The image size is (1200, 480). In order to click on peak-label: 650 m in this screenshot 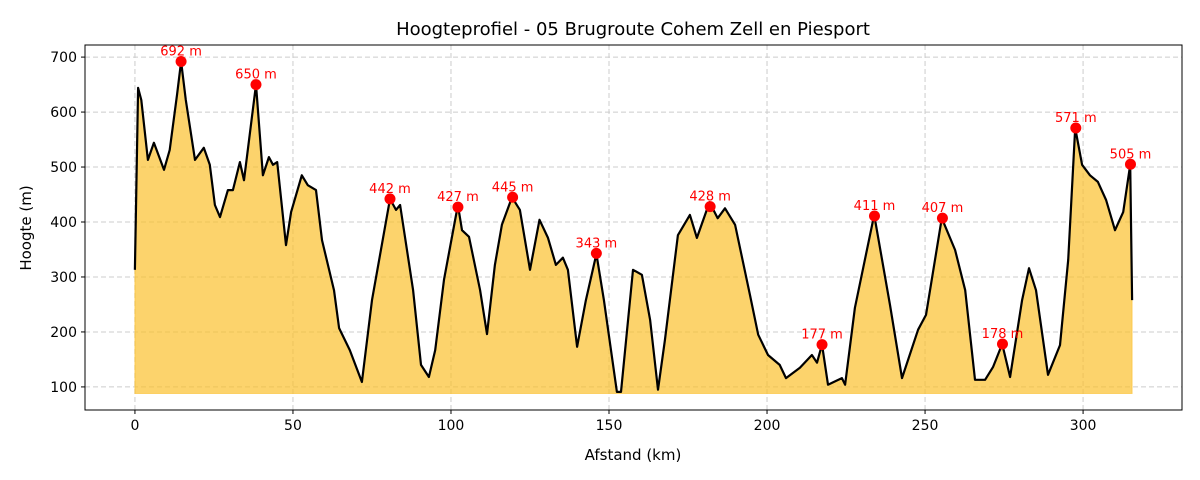, I will do `click(256, 75)`.